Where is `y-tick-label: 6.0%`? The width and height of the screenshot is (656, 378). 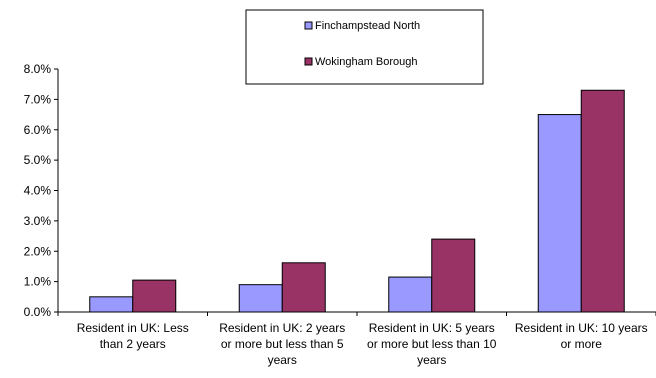
y-tick-label: 6.0% is located at coordinates (38, 130).